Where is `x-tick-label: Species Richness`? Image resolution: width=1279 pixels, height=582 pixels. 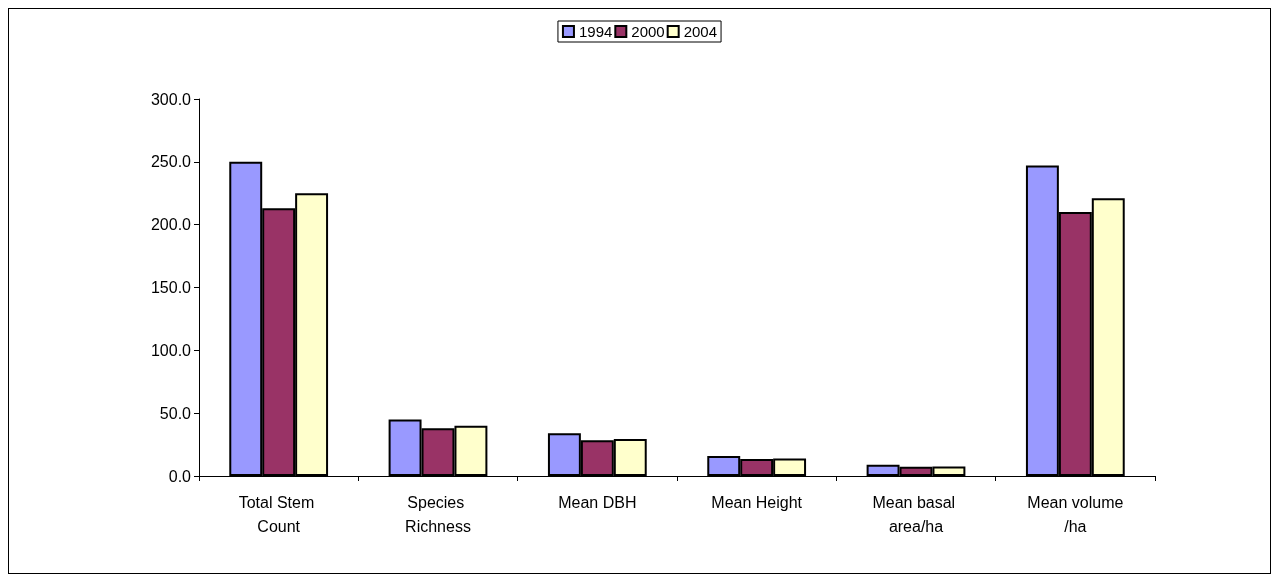
x-tick-label: Species Richness is located at coordinates (438, 514).